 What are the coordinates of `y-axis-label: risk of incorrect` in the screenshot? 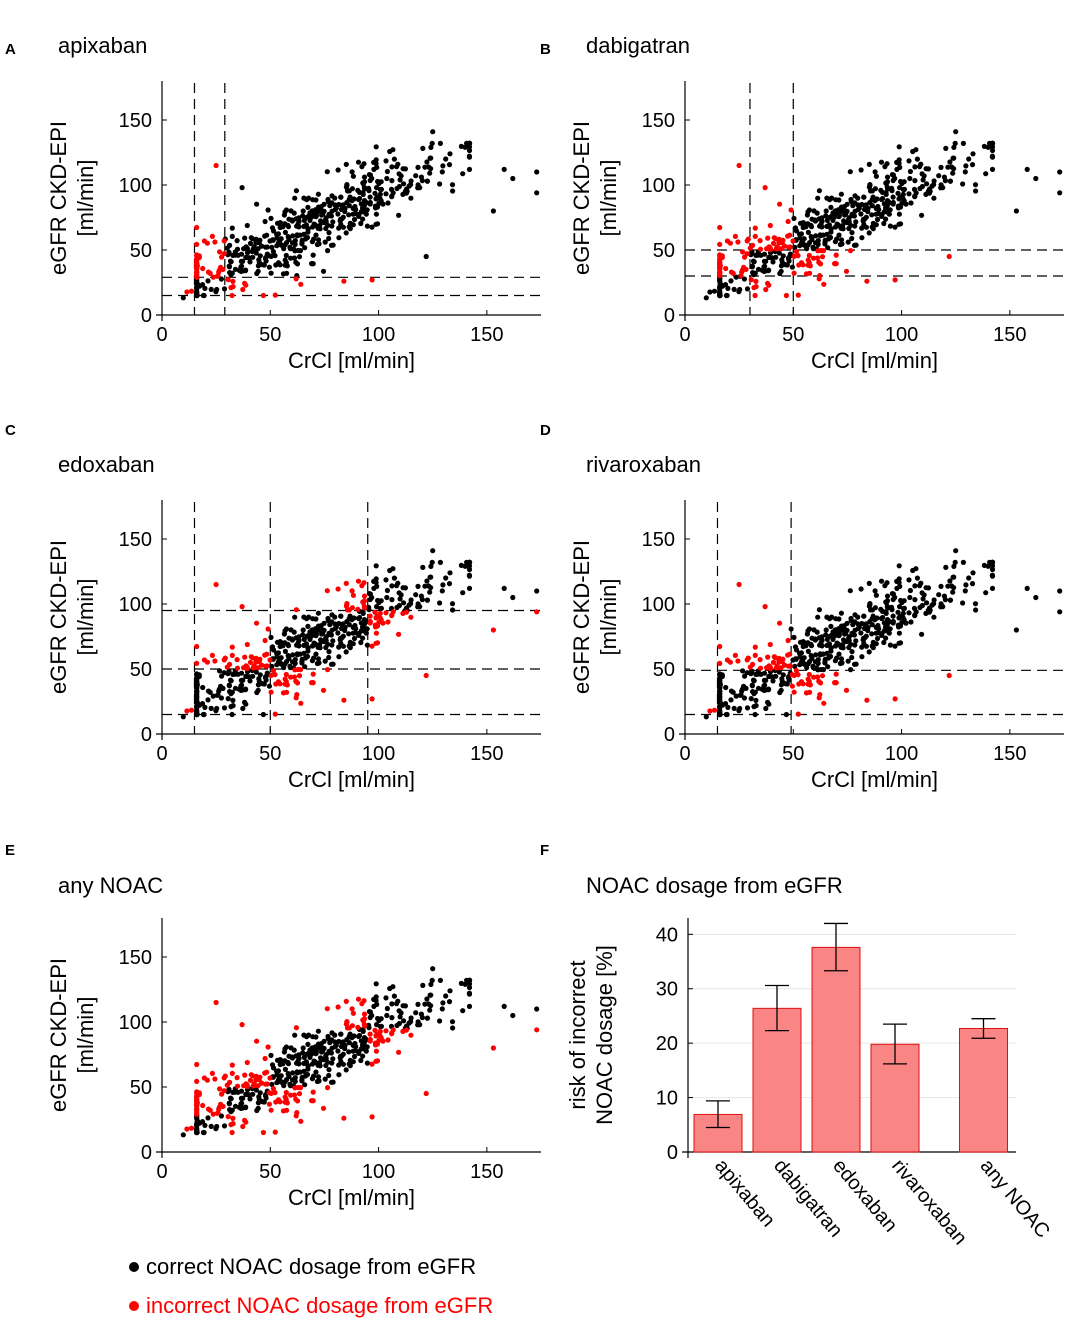 It's located at (577, 1034).